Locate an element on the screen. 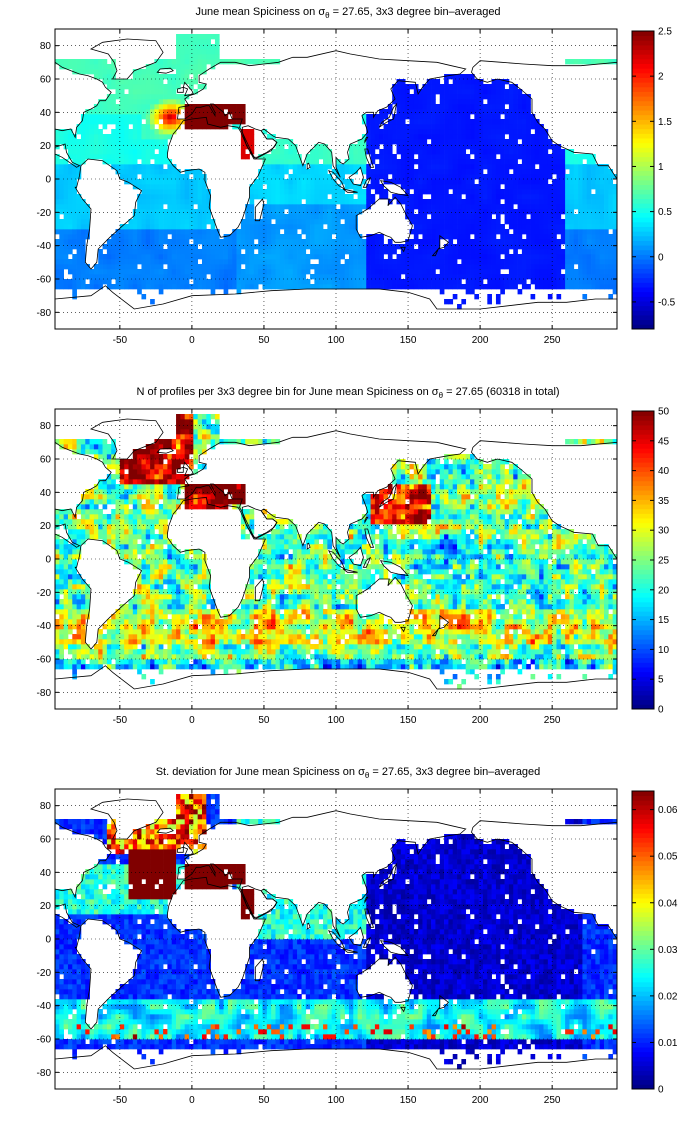 The image size is (696, 1140). colorbar-segment is located at coordinates (643, 94).